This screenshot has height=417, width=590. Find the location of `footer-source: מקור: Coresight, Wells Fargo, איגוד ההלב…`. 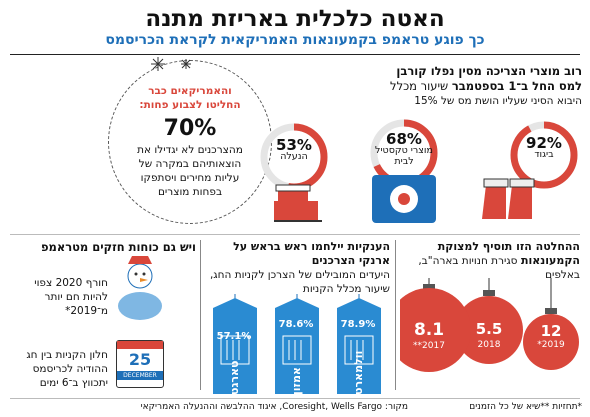

footer-source: מקור: Coresight, Wells Fargo, איגוד ההלב… is located at coordinates (274, 407).